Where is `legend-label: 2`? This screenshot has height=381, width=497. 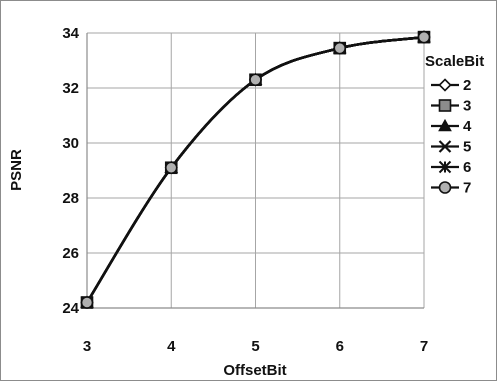 legend-label: 2 is located at coordinates (467, 85).